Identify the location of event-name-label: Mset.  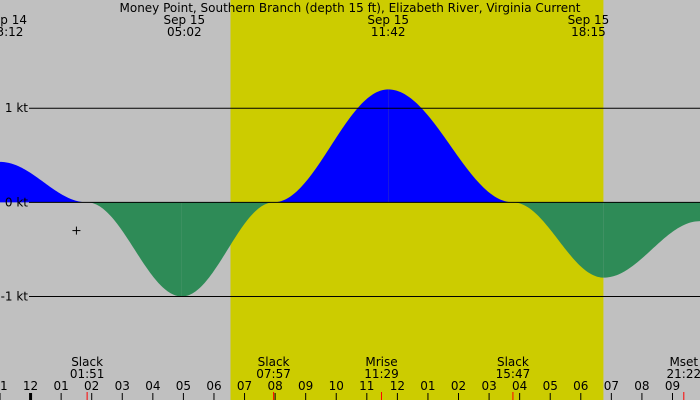
(683, 362).